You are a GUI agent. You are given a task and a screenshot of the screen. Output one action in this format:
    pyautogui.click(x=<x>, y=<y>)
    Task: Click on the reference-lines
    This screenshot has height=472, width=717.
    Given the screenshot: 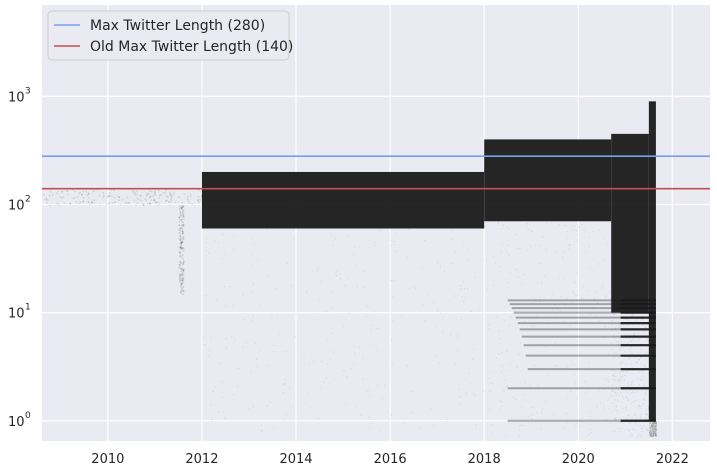 What is the action you would take?
    pyautogui.click(x=376, y=172)
    